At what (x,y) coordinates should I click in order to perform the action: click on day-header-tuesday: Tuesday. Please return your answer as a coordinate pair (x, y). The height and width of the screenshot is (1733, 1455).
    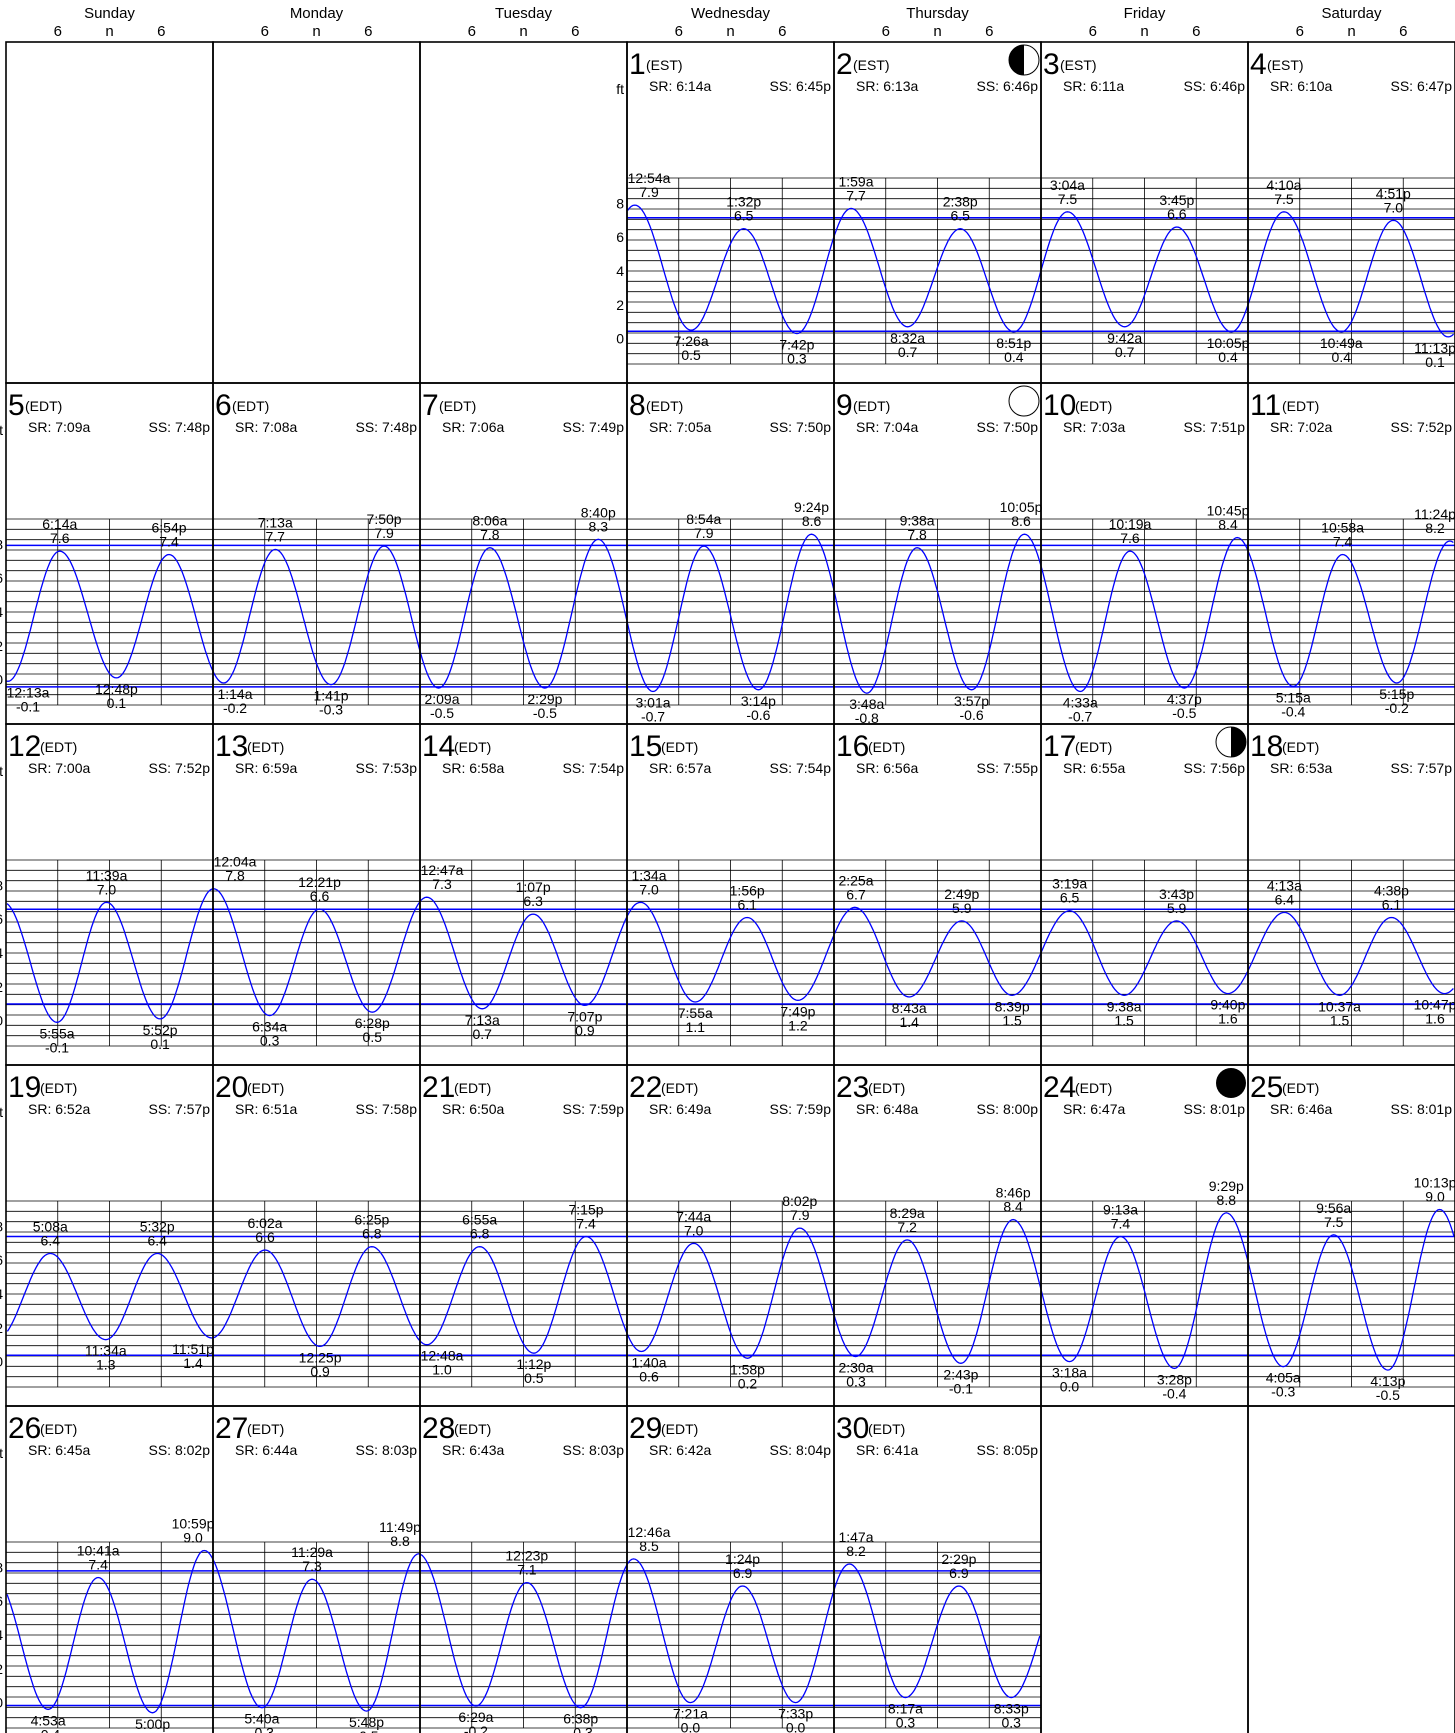
    Looking at the image, I should click on (523, 13).